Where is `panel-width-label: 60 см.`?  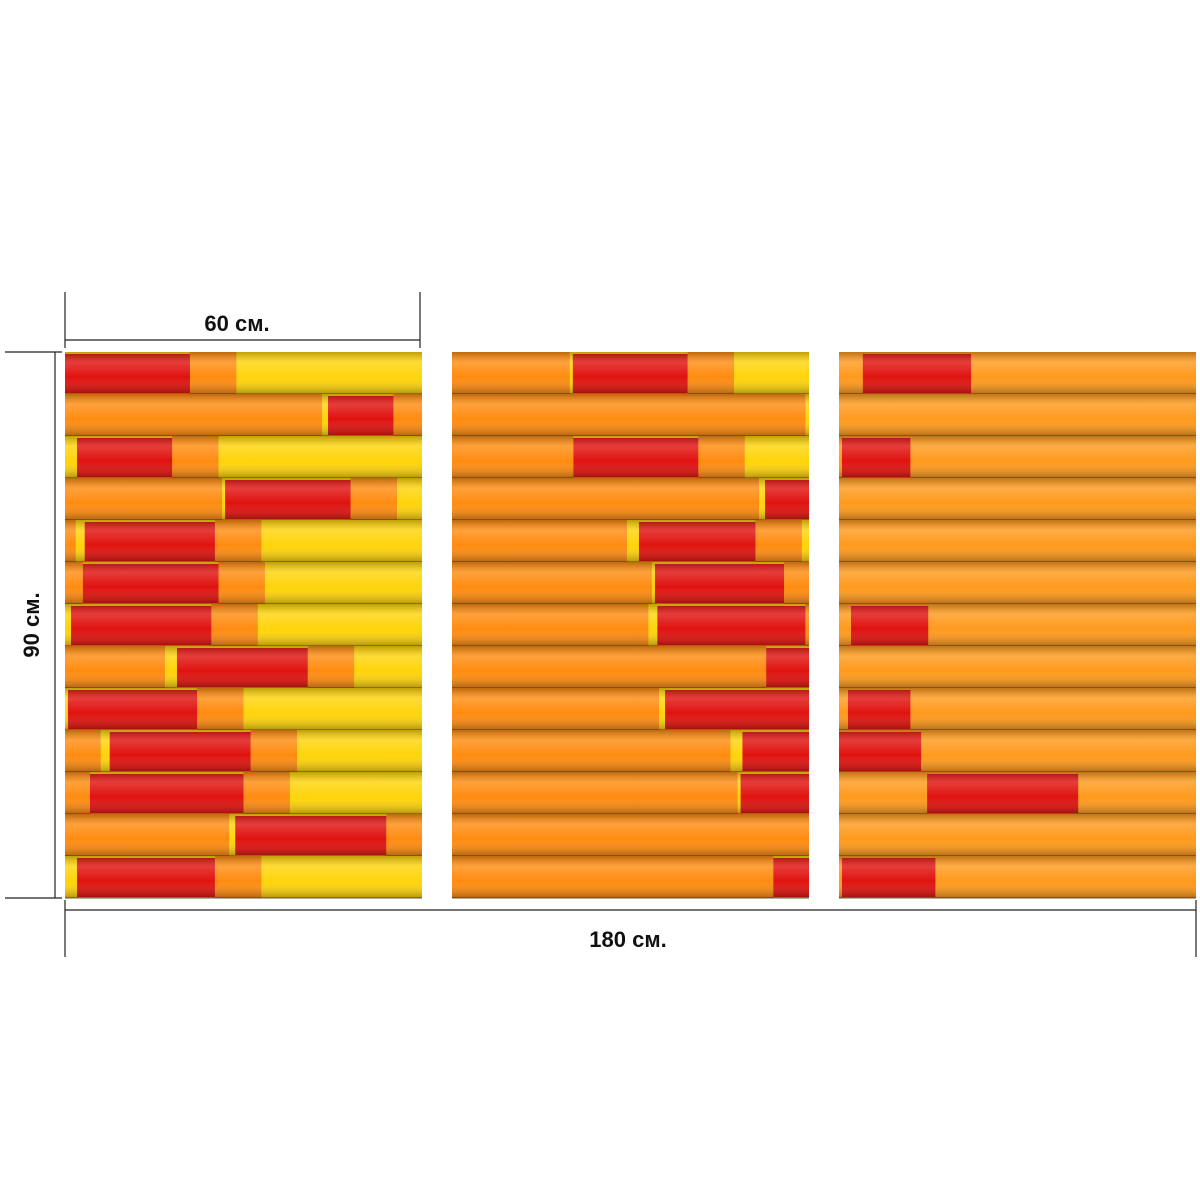
panel-width-label: 60 см. is located at coordinates (236, 323).